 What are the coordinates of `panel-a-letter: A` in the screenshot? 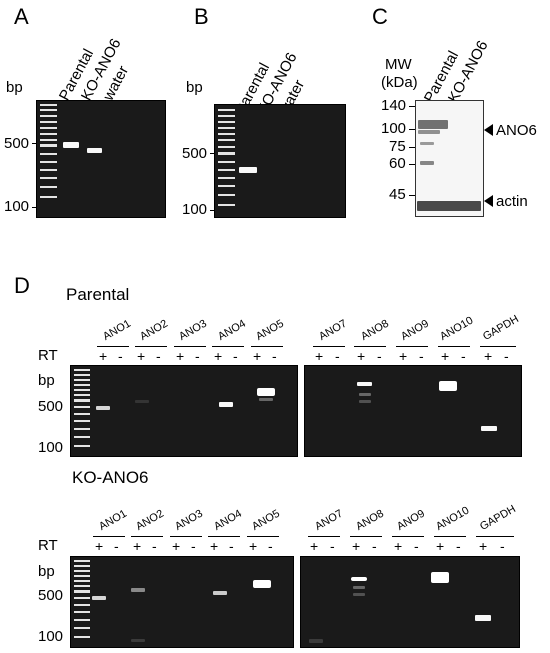 It's located at (21, 16).